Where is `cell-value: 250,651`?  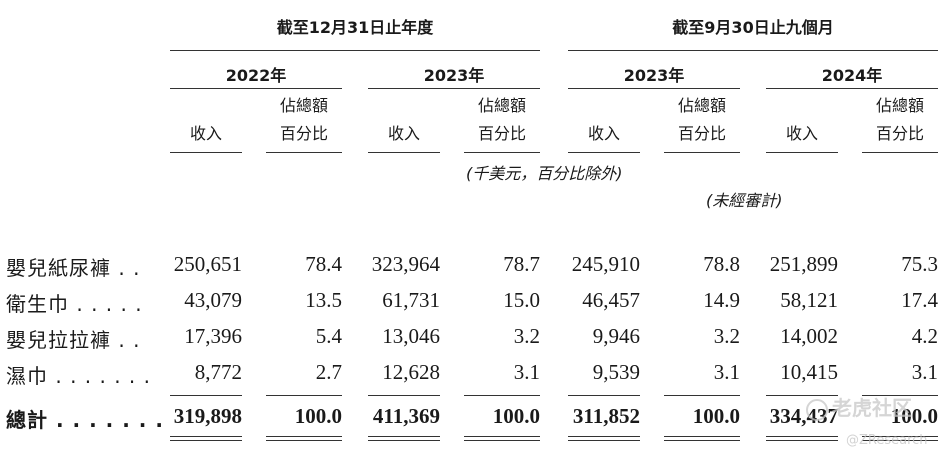
cell-value: 250,651 is located at coordinates (207, 264).